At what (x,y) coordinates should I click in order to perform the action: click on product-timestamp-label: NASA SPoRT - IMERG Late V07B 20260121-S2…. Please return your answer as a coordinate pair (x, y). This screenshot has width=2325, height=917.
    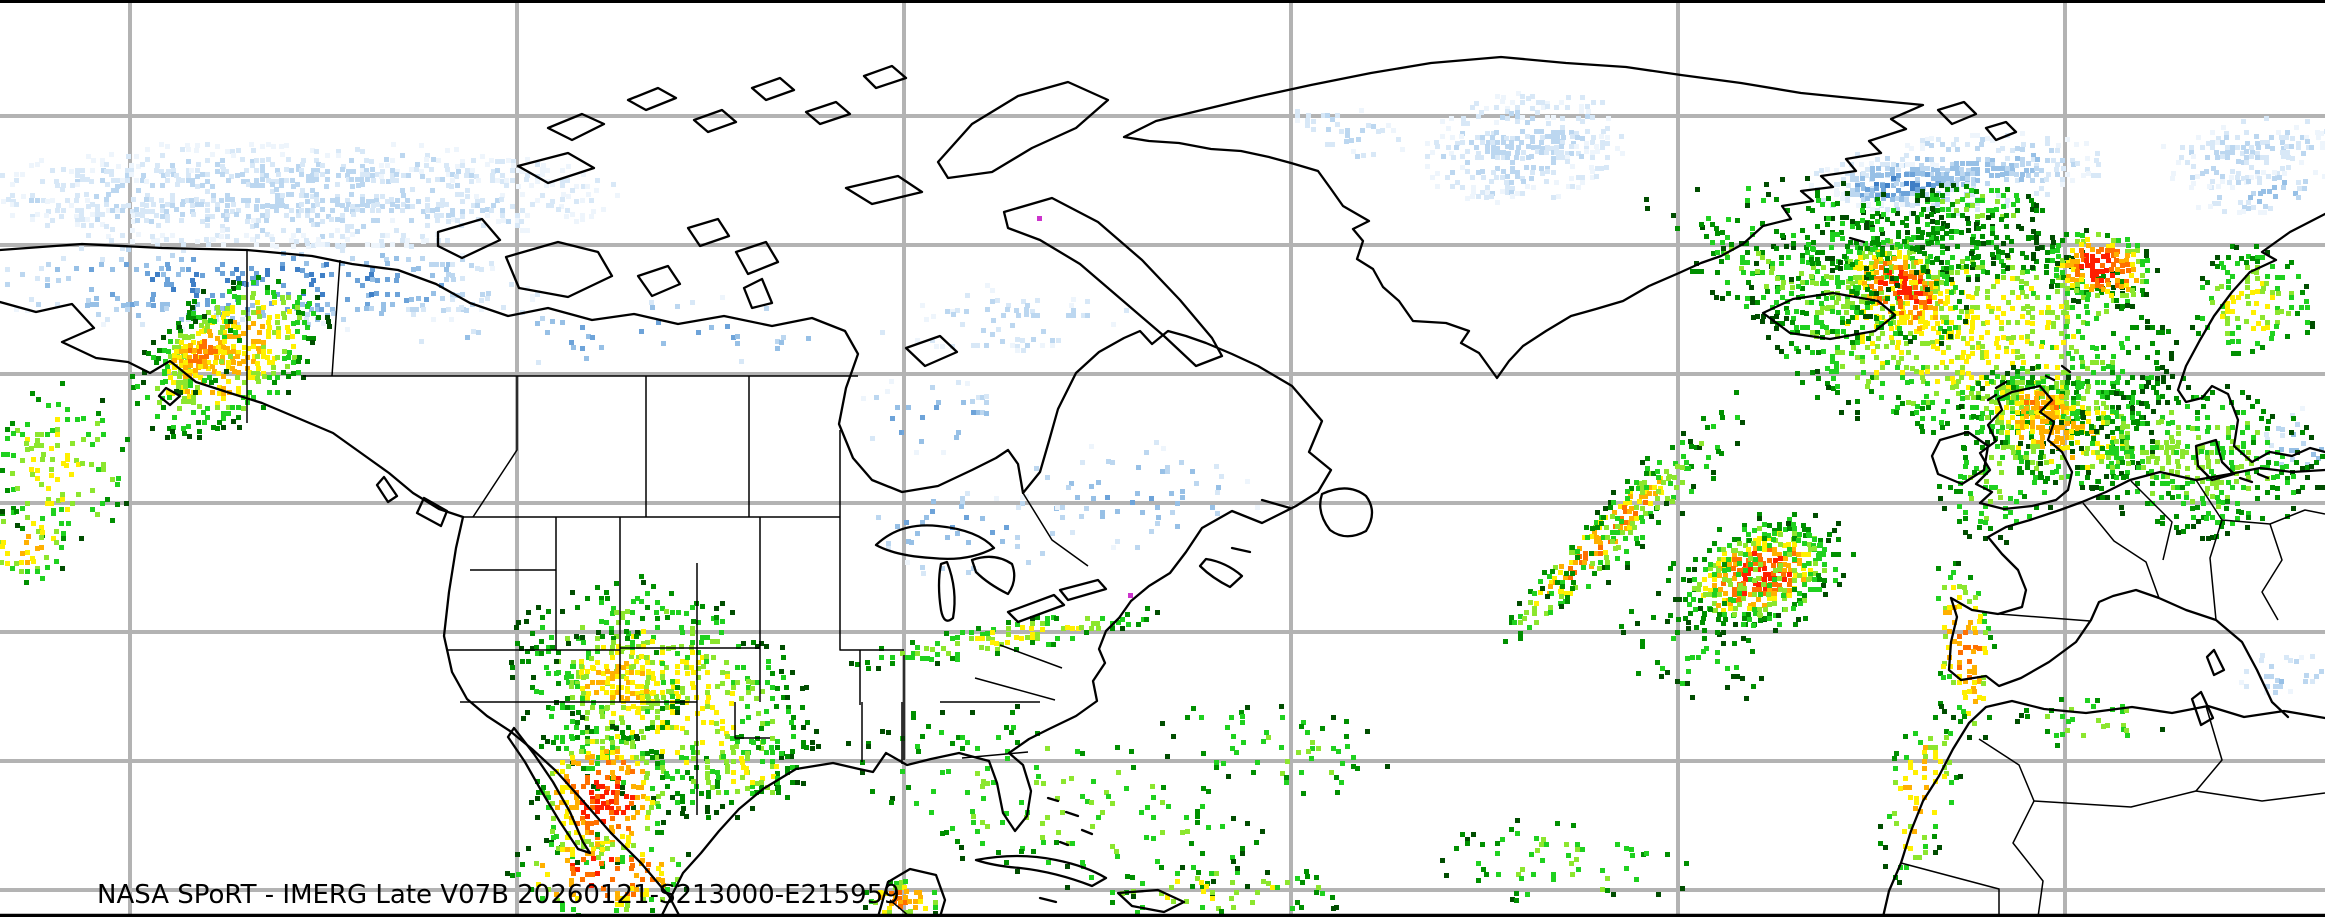
    Looking at the image, I should click on (498, 895).